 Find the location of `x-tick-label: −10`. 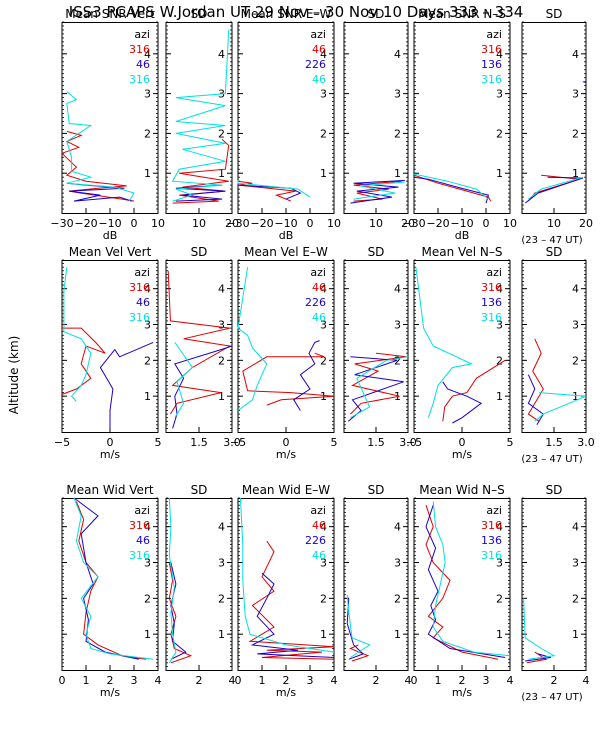

x-tick-label: −10 is located at coordinates (109, 223).